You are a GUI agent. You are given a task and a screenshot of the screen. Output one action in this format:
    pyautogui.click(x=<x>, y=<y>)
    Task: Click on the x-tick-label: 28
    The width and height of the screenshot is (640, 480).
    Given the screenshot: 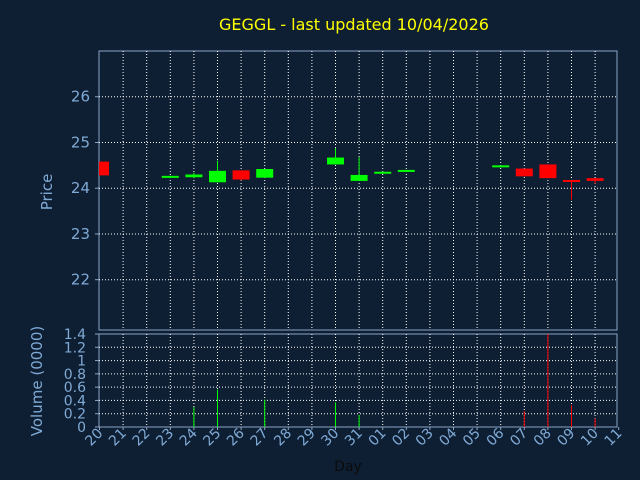 What is the action you would take?
    pyautogui.click(x=283, y=438)
    